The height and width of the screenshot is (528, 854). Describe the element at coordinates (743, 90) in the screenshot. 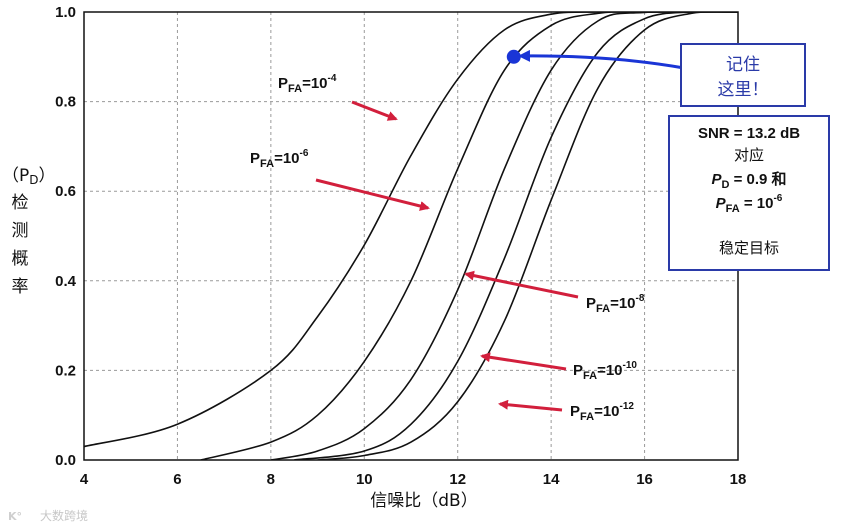

I see `remember-note-line2: 这里！` at that location.